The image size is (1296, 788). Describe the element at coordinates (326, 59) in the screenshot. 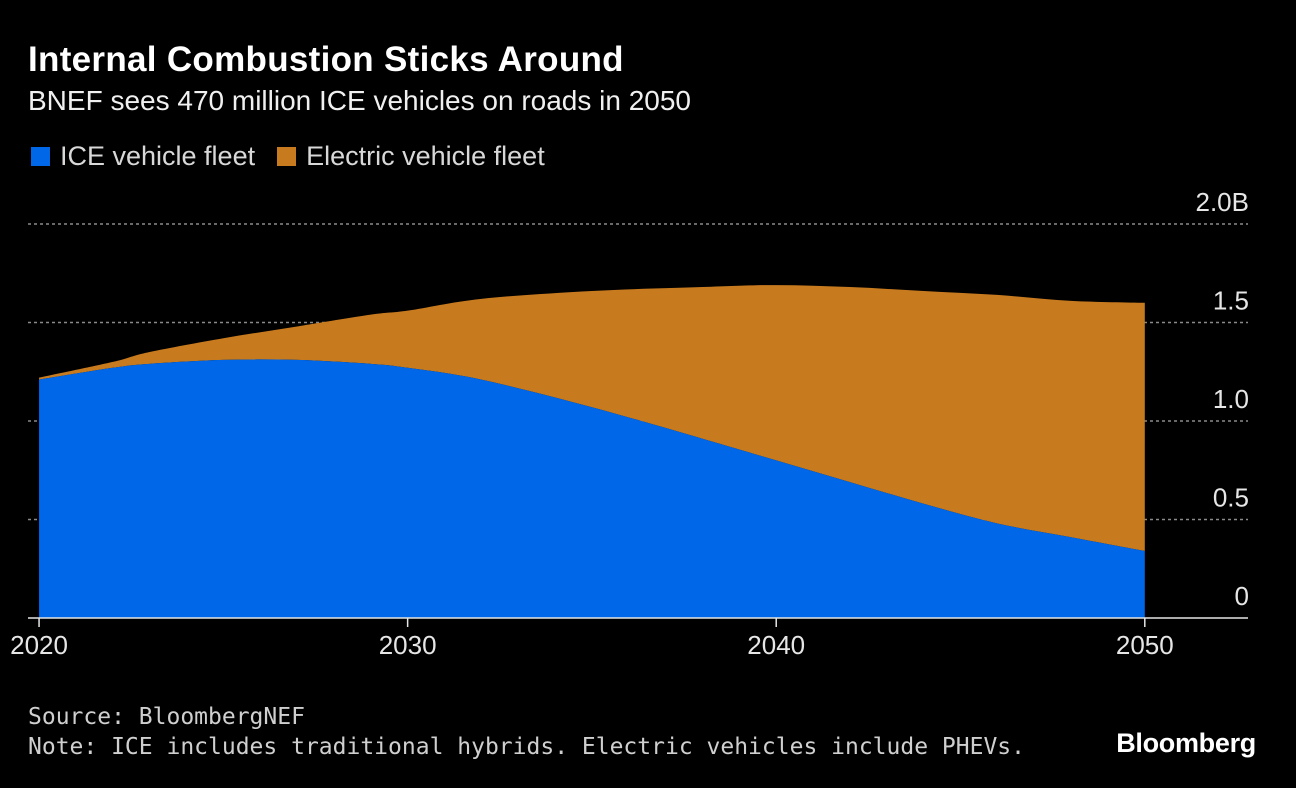

I see `chart-title: Internal Combustion Sticks Around` at that location.